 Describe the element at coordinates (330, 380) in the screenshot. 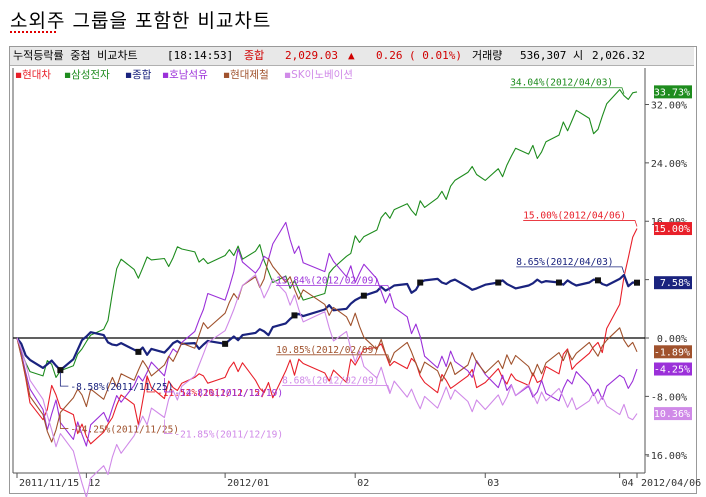

I see `annotation-label: 8.68%(2012/02/09)` at that location.